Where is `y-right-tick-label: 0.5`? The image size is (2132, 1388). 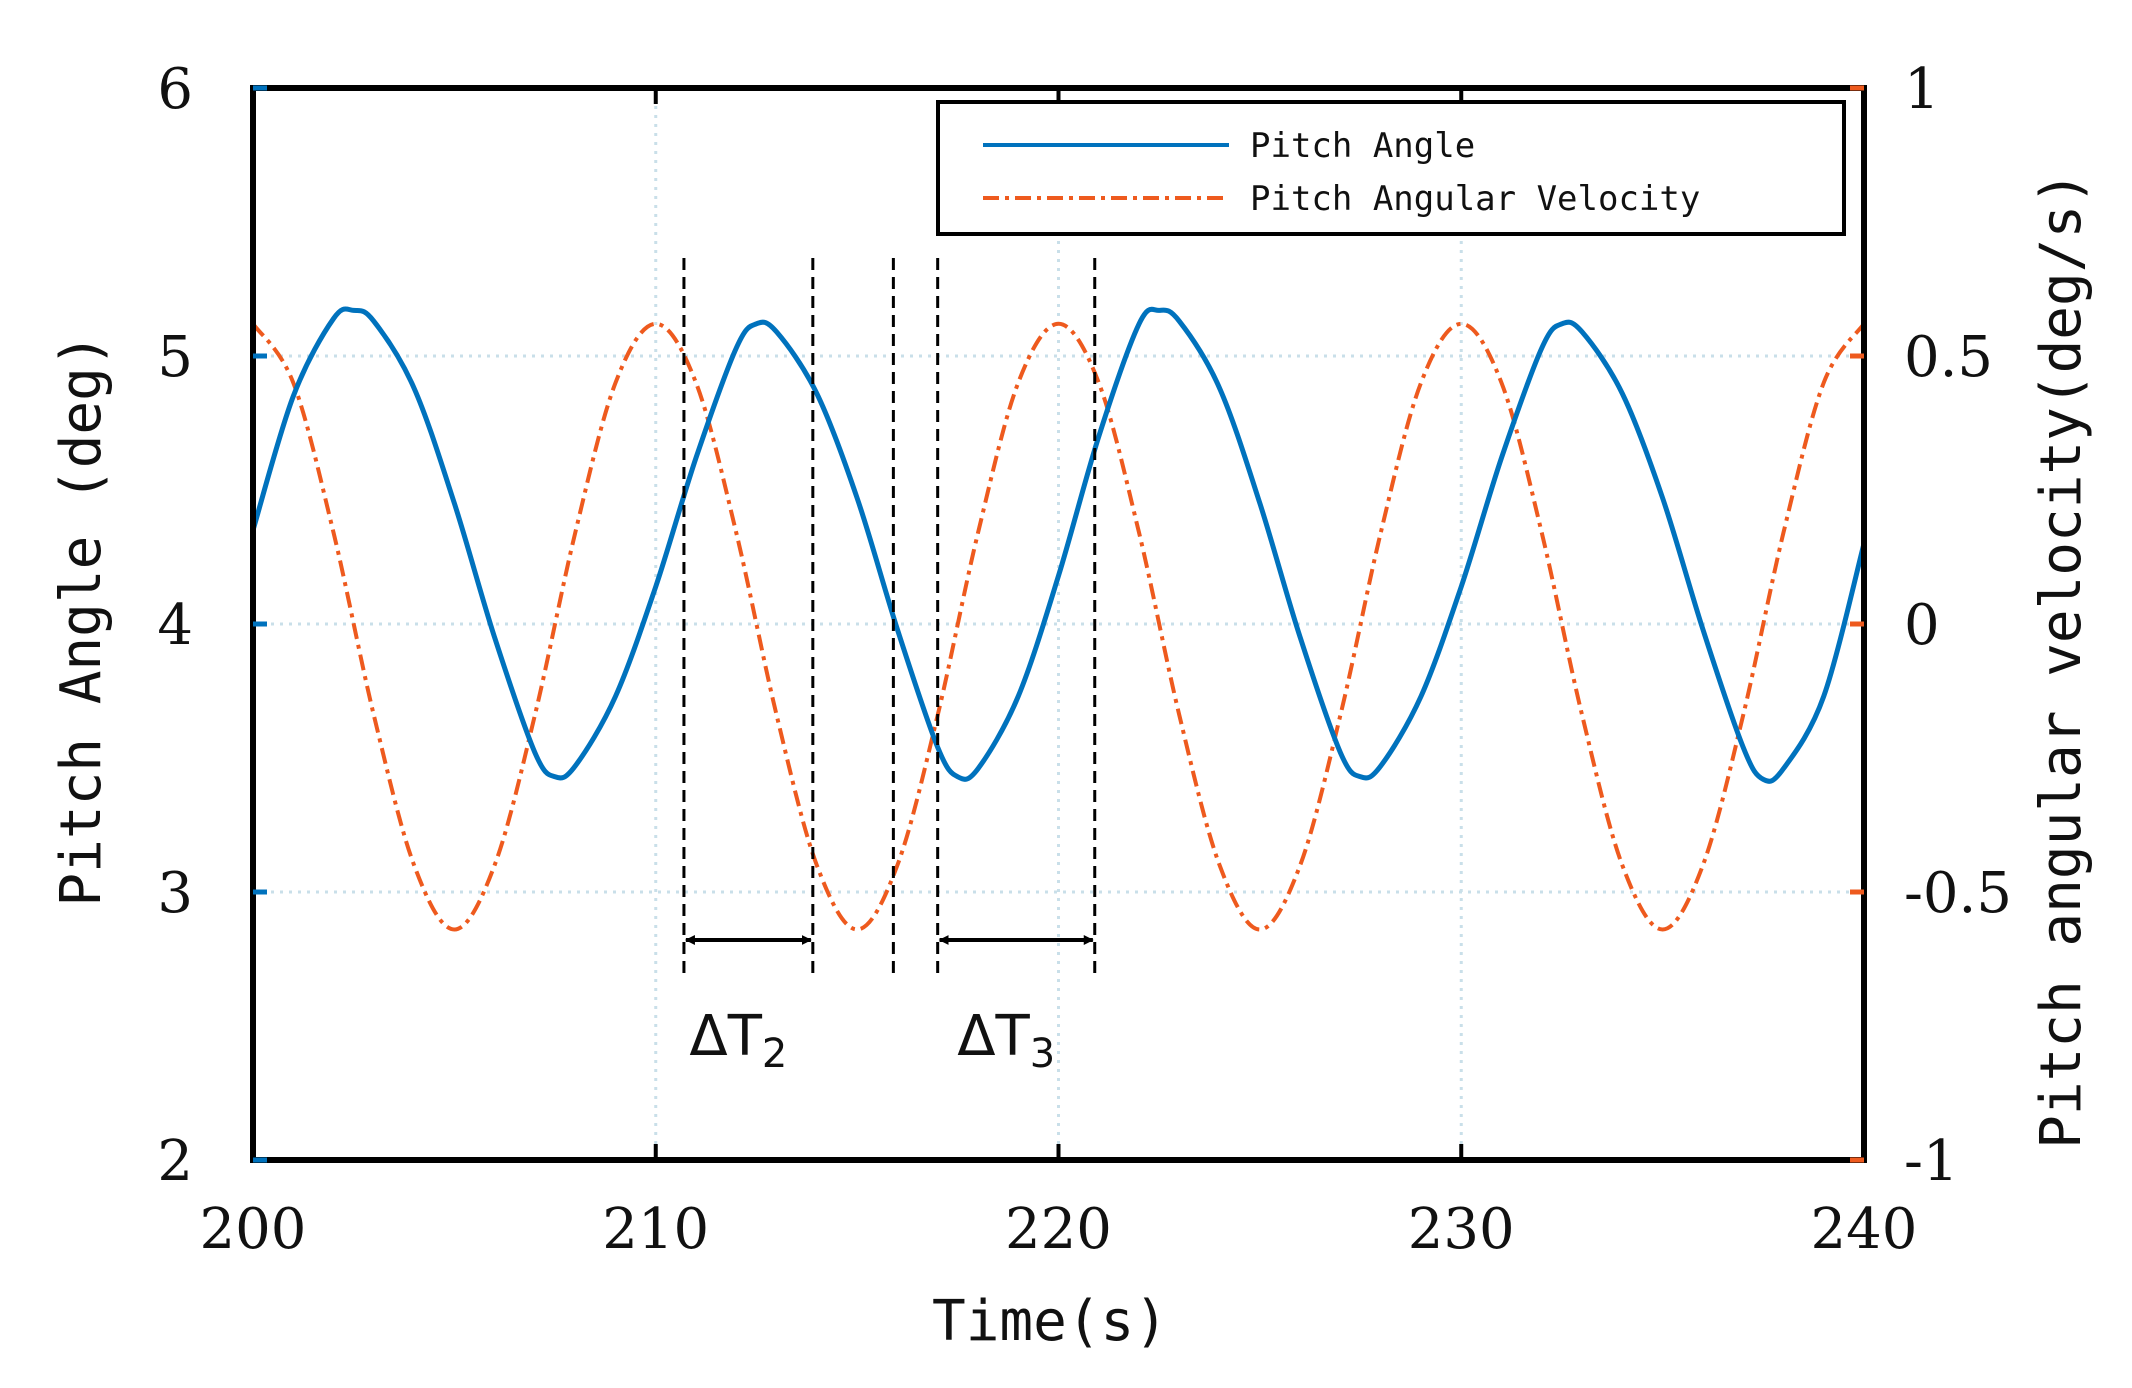 y-right-tick-label: 0.5 is located at coordinates (1948, 357).